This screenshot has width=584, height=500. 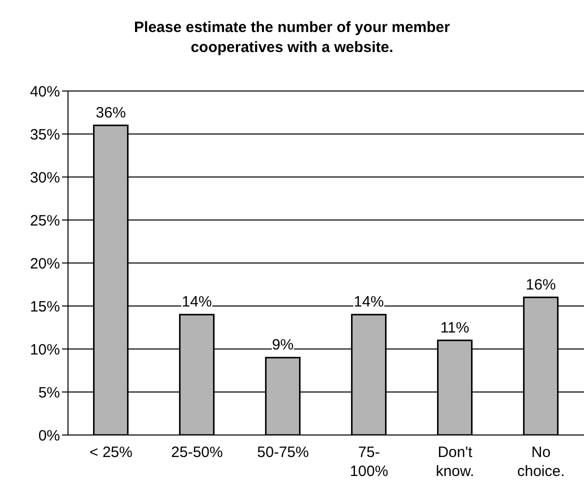 I want to click on x-tick-label: 75- 100%, so click(x=369, y=462).